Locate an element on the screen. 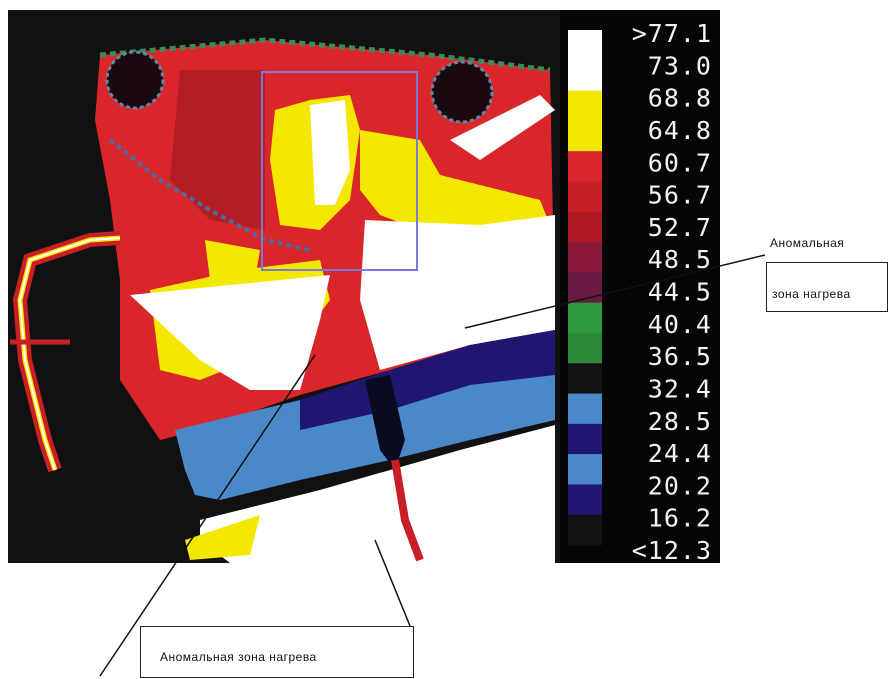  scale-label: 16.2 is located at coordinates (680, 518).